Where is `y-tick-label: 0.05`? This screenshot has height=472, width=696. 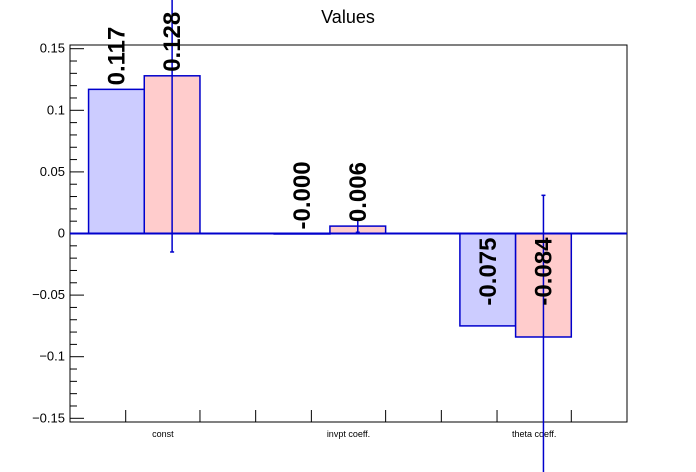 y-tick-label: 0.05 is located at coordinates (52, 171).